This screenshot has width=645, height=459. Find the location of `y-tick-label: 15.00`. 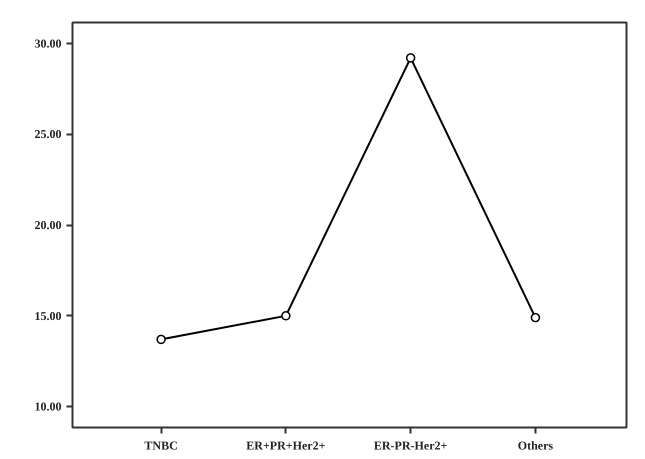

y-tick-label: 15.00 is located at coordinates (48, 315).